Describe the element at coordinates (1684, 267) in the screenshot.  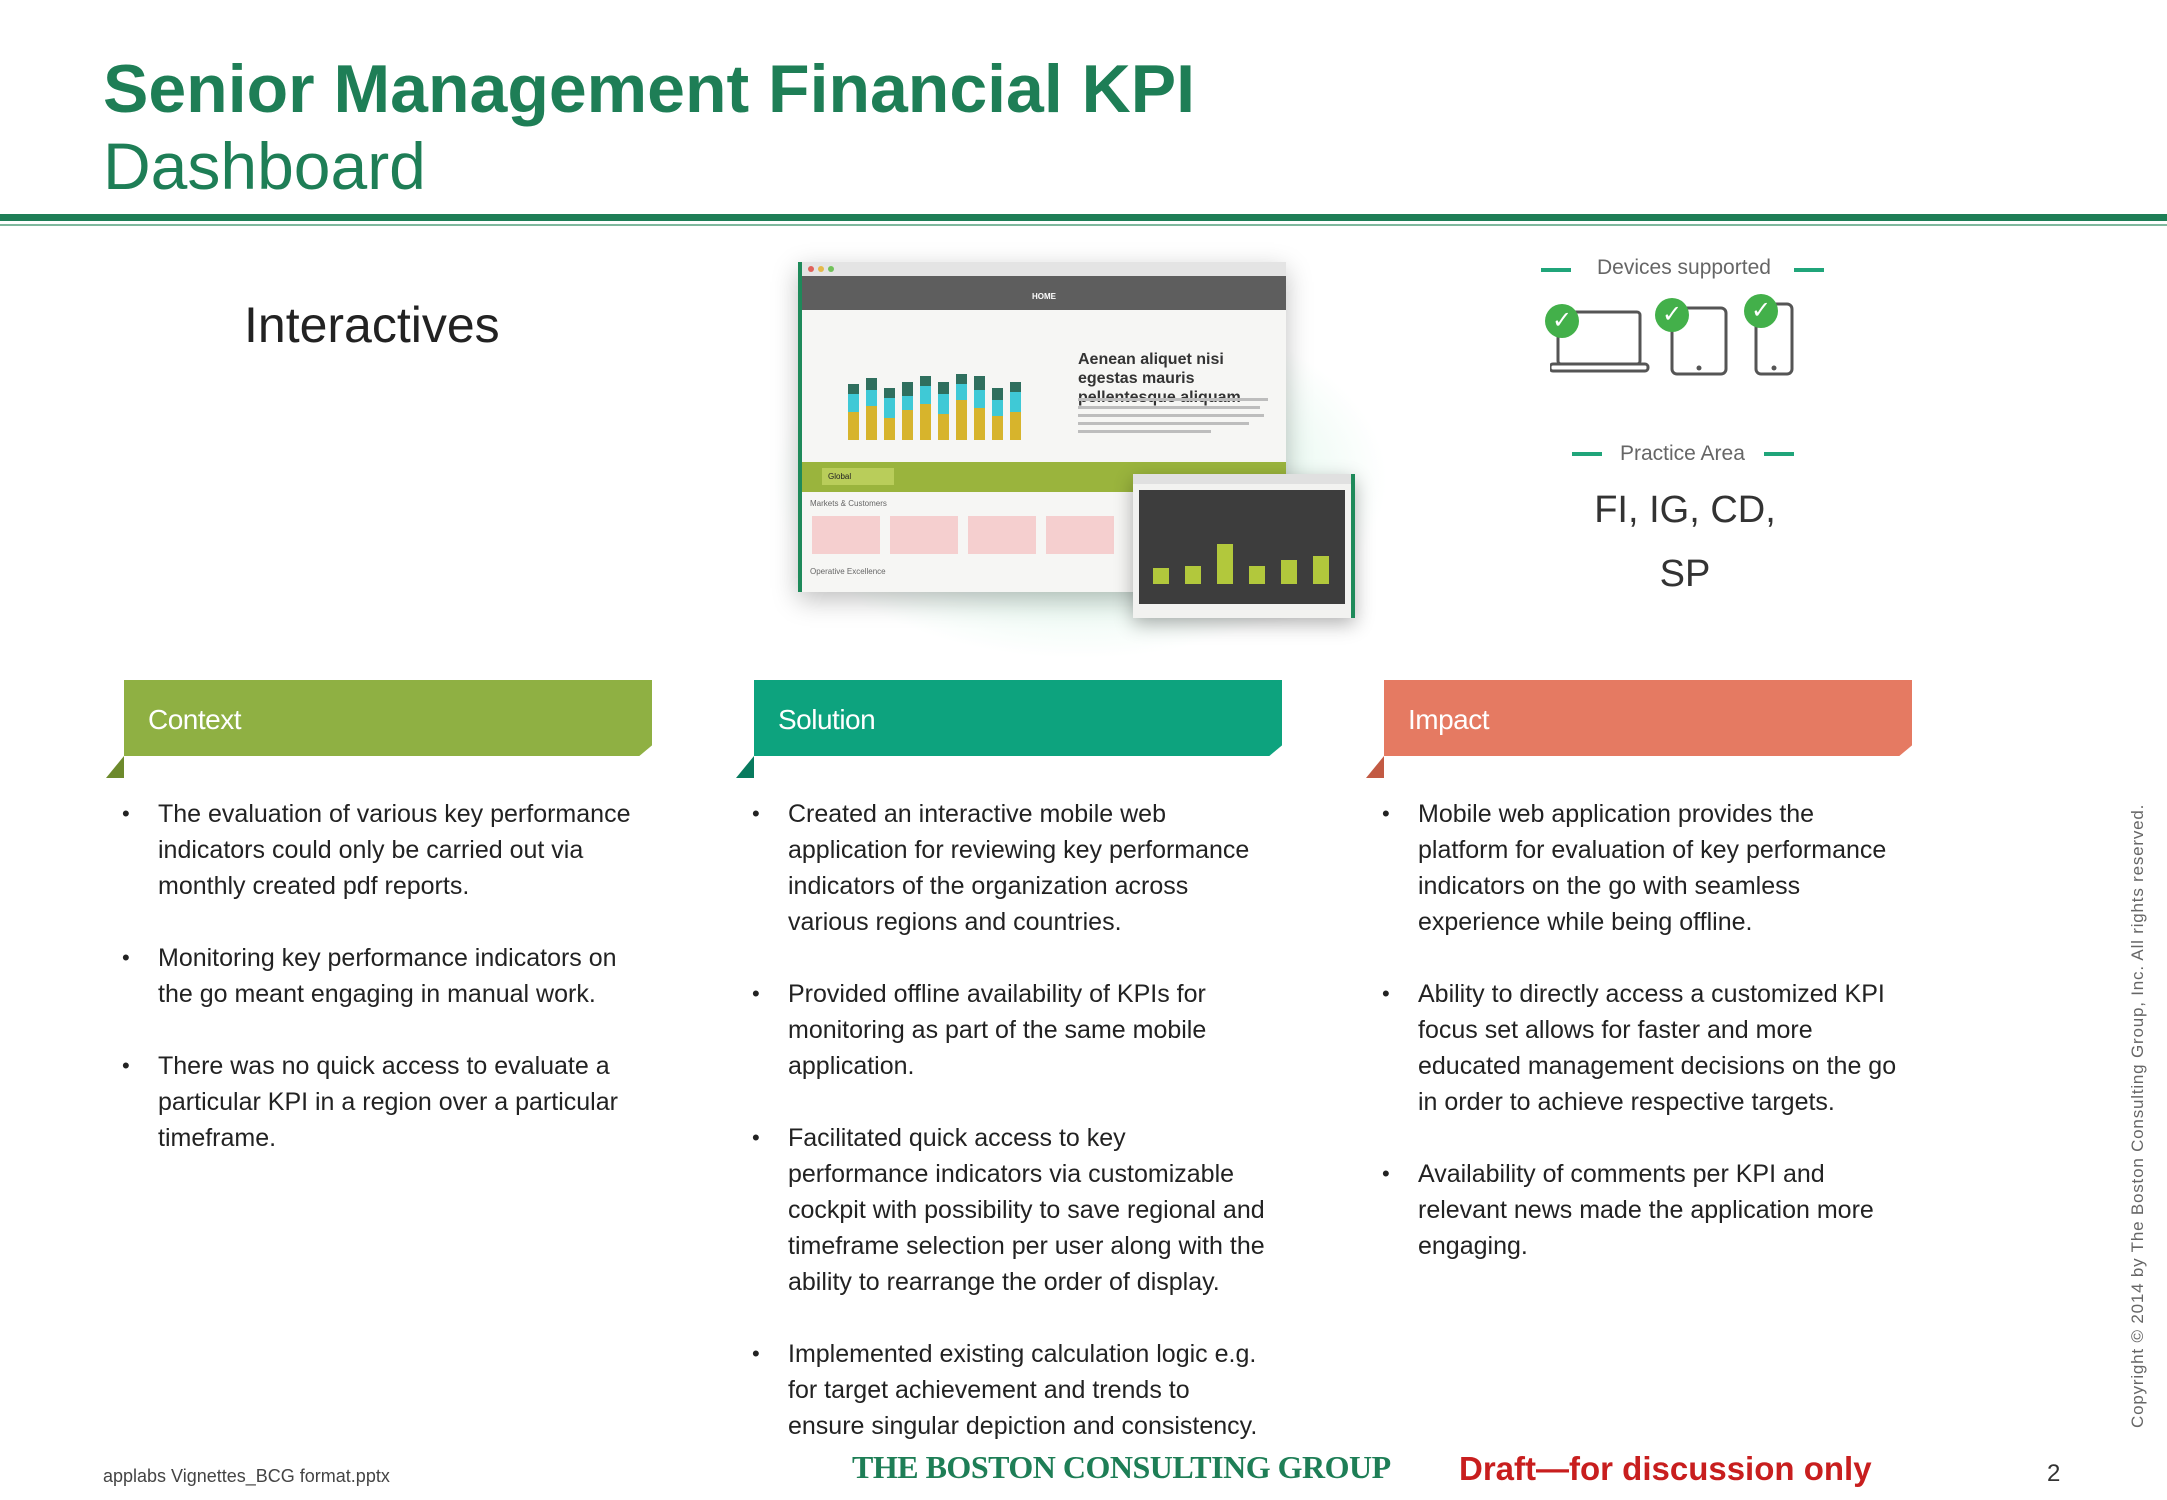
I see `devices-label: Devices supported` at that location.